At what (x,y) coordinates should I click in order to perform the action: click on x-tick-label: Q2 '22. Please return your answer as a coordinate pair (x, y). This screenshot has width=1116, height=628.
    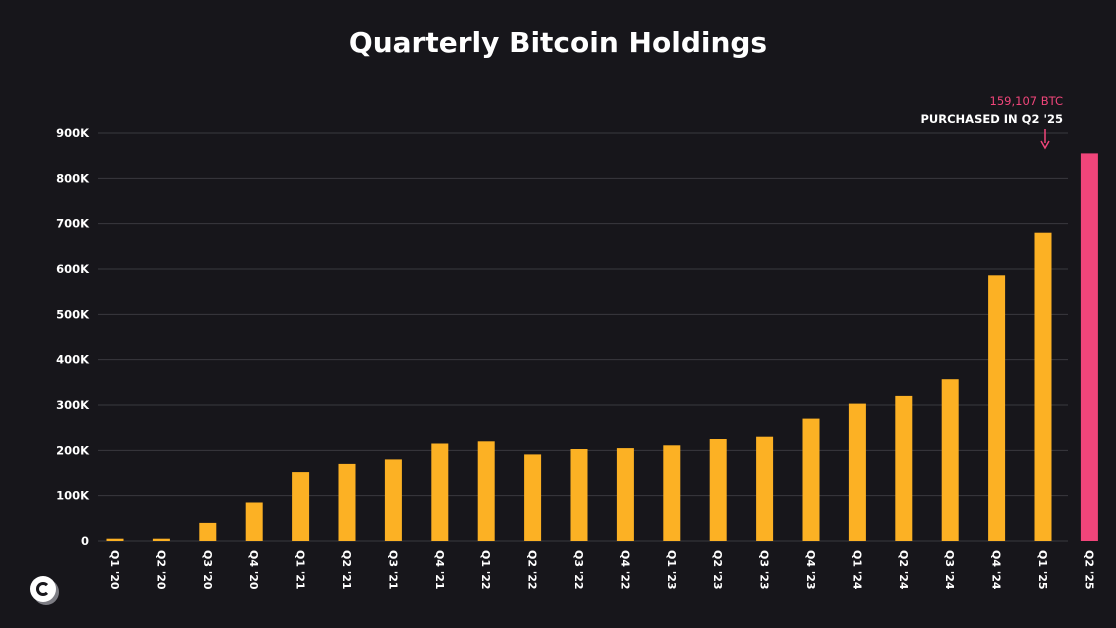
    Looking at the image, I should click on (532, 570).